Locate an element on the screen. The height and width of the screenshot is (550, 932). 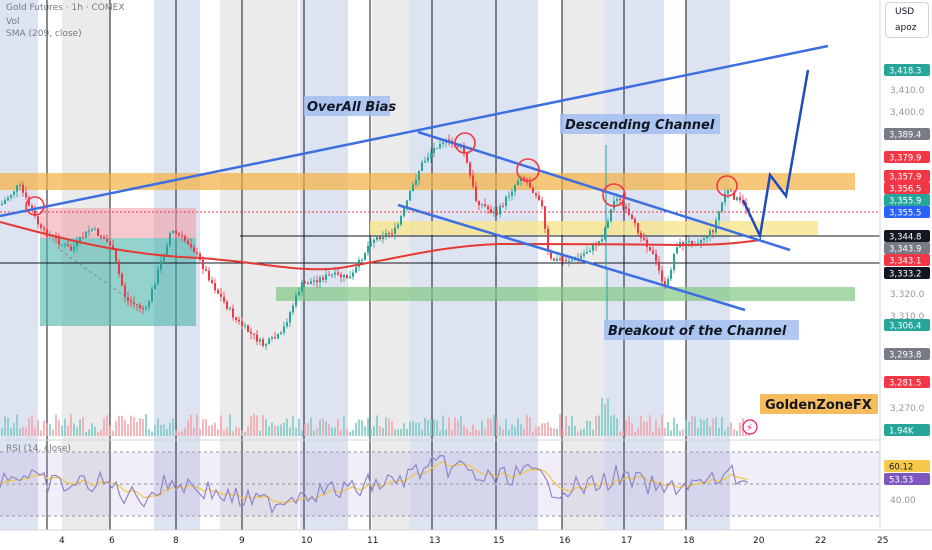
support-zone-yellow is located at coordinates (594, 228).